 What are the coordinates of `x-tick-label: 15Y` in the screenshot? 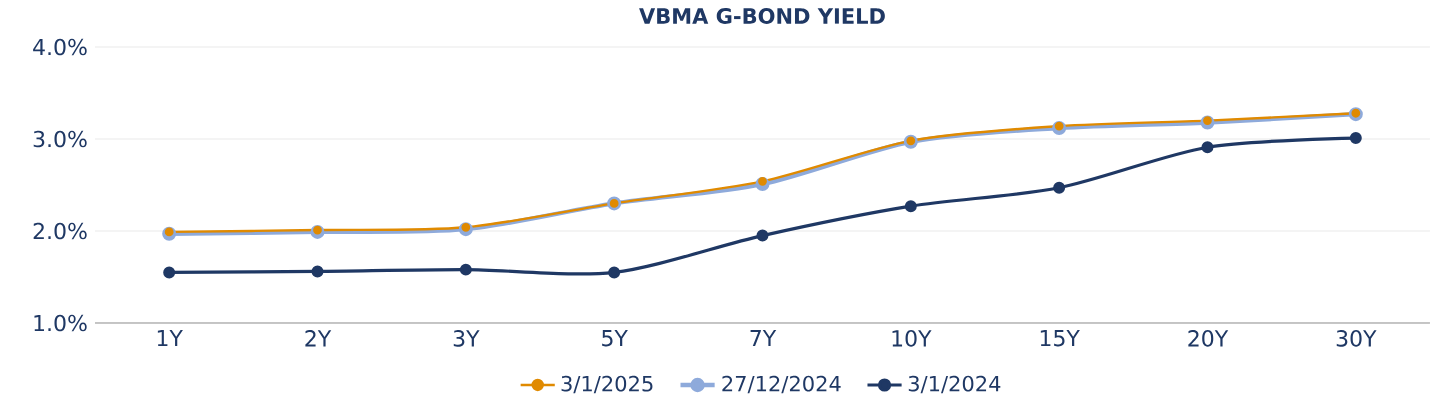 It's located at (1060, 338).